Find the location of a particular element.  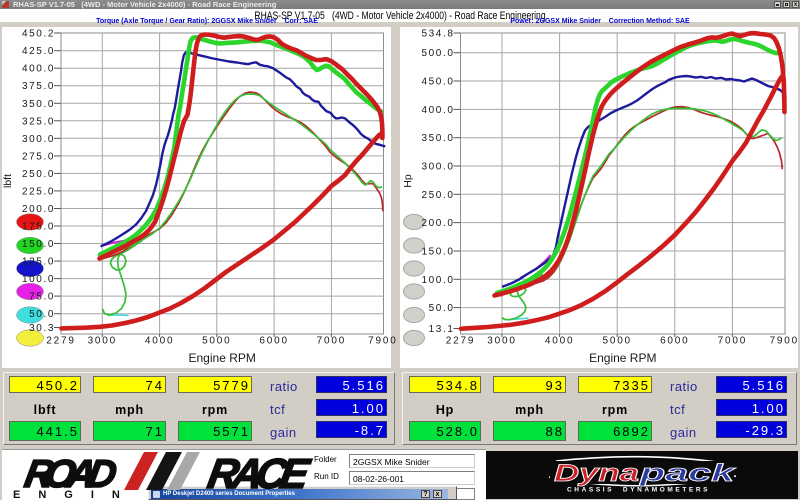

svg-text: 30.3 is located at coordinates (42, 328).